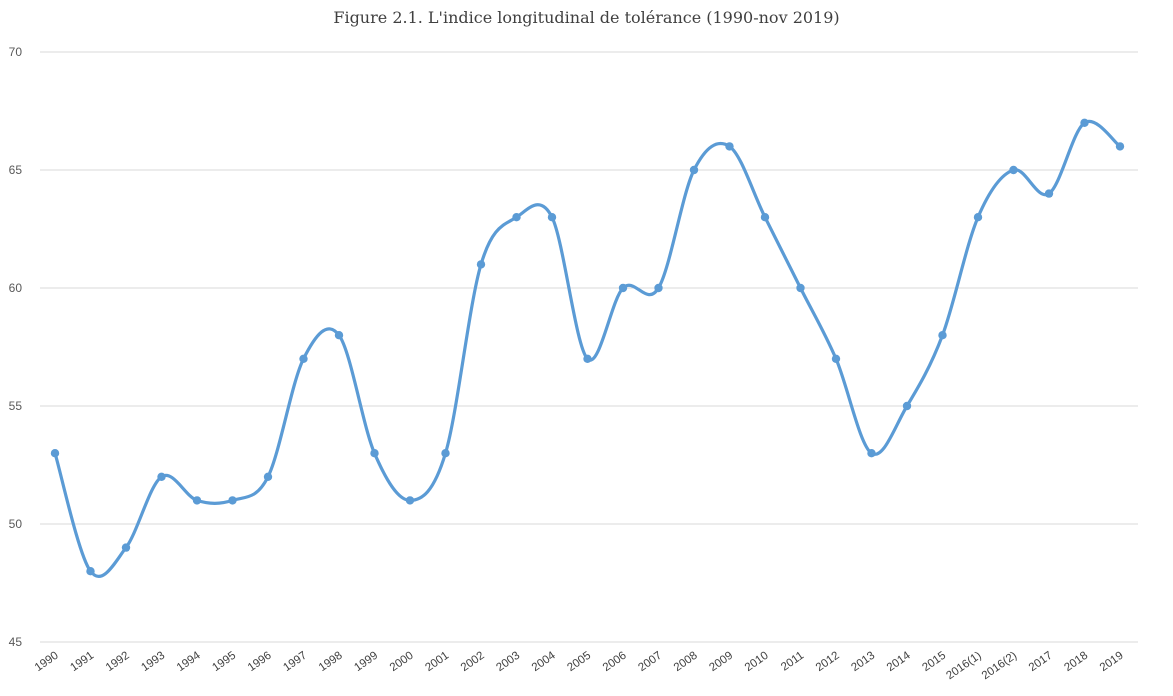 This screenshot has width=1173, height=696. What do you see at coordinates (650, 662) in the screenshot?
I see `x-tick-label: 2007` at bounding box center [650, 662].